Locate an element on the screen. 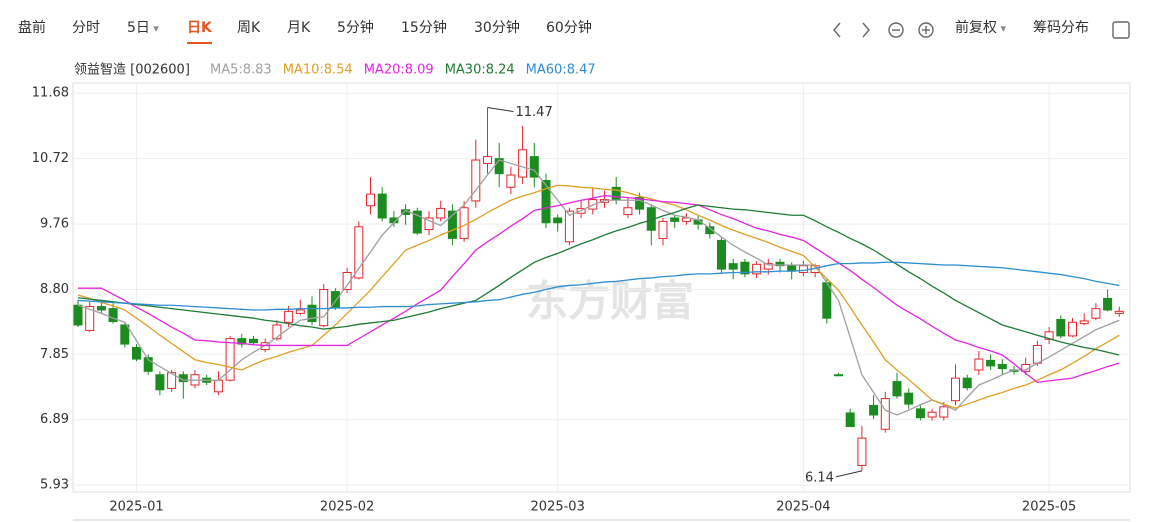 The width and height of the screenshot is (1150, 522). tab: 30分钟 is located at coordinates (497, 28).